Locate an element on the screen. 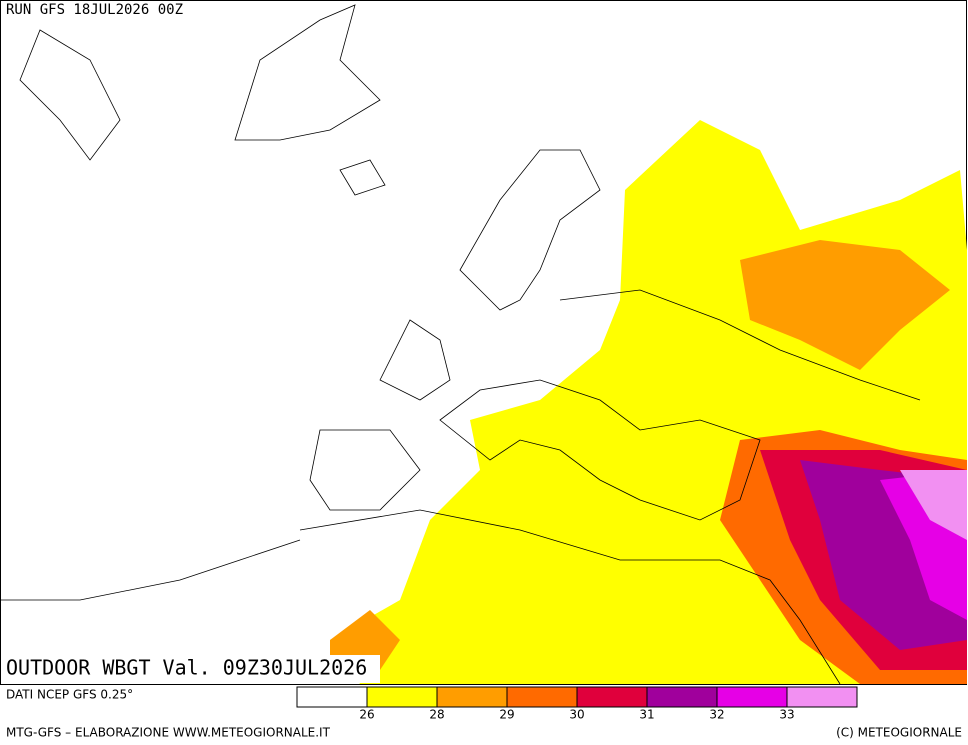  colorbar: 26 28 29 30 31 32 33 is located at coordinates (577, 704).